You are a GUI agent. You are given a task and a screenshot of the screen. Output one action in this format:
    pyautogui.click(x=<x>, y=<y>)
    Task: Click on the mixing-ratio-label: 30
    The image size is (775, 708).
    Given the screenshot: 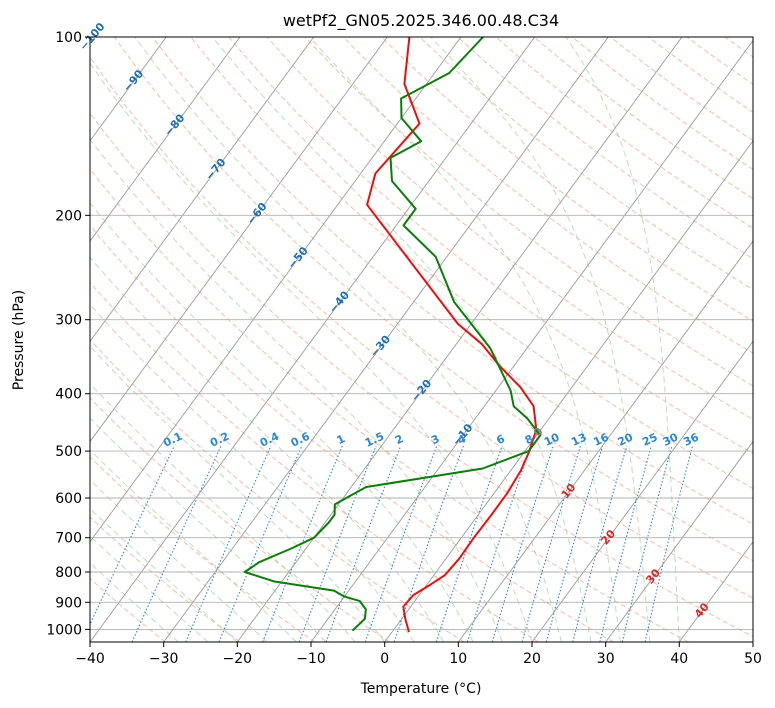 What is the action you would take?
    pyautogui.click(x=671, y=439)
    